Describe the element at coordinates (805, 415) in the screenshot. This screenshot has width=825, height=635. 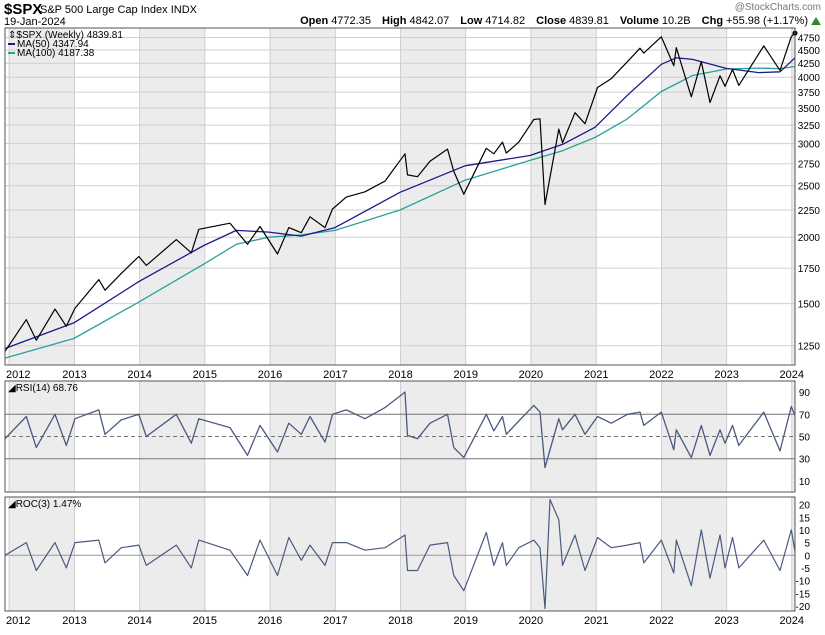
I see `rsi-tick-label: 70` at that location.